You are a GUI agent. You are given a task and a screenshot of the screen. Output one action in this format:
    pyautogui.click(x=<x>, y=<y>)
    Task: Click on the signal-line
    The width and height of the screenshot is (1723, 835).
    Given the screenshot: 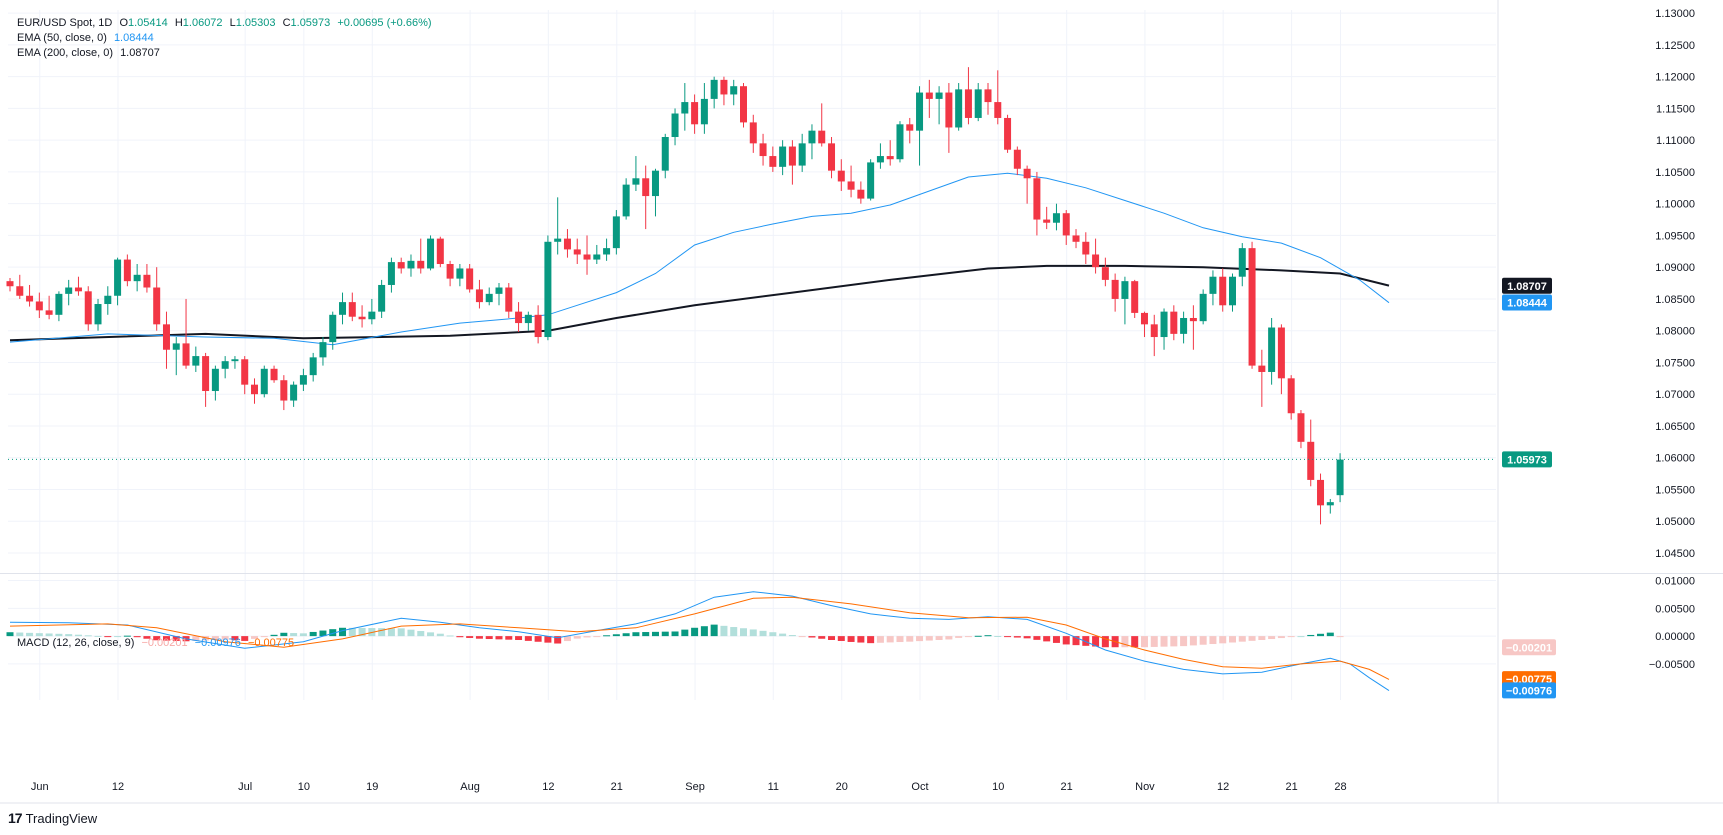 What is the action you would take?
    pyautogui.click(x=699, y=638)
    